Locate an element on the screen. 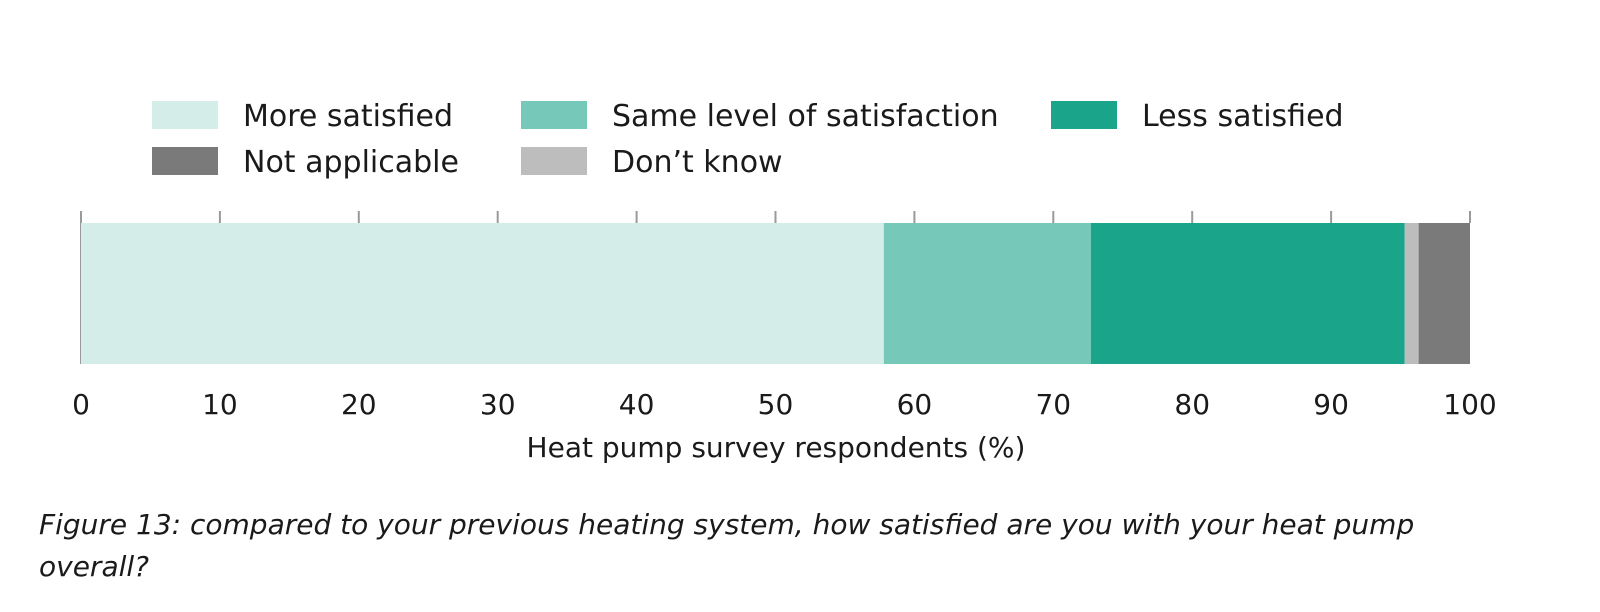 The image size is (1600, 612). x-tick-label: 60 is located at coordinates (915, 404).